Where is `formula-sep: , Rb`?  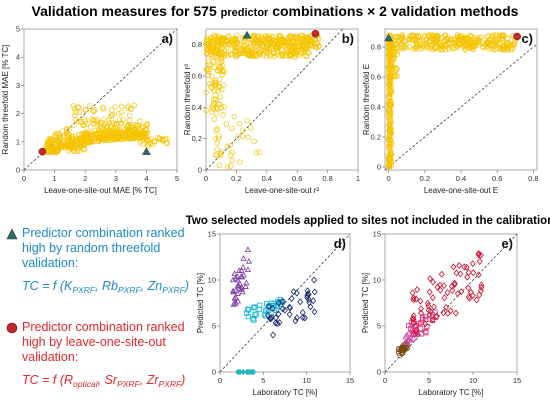
formula-sep: , Rb is located at coordinates (106, 286).